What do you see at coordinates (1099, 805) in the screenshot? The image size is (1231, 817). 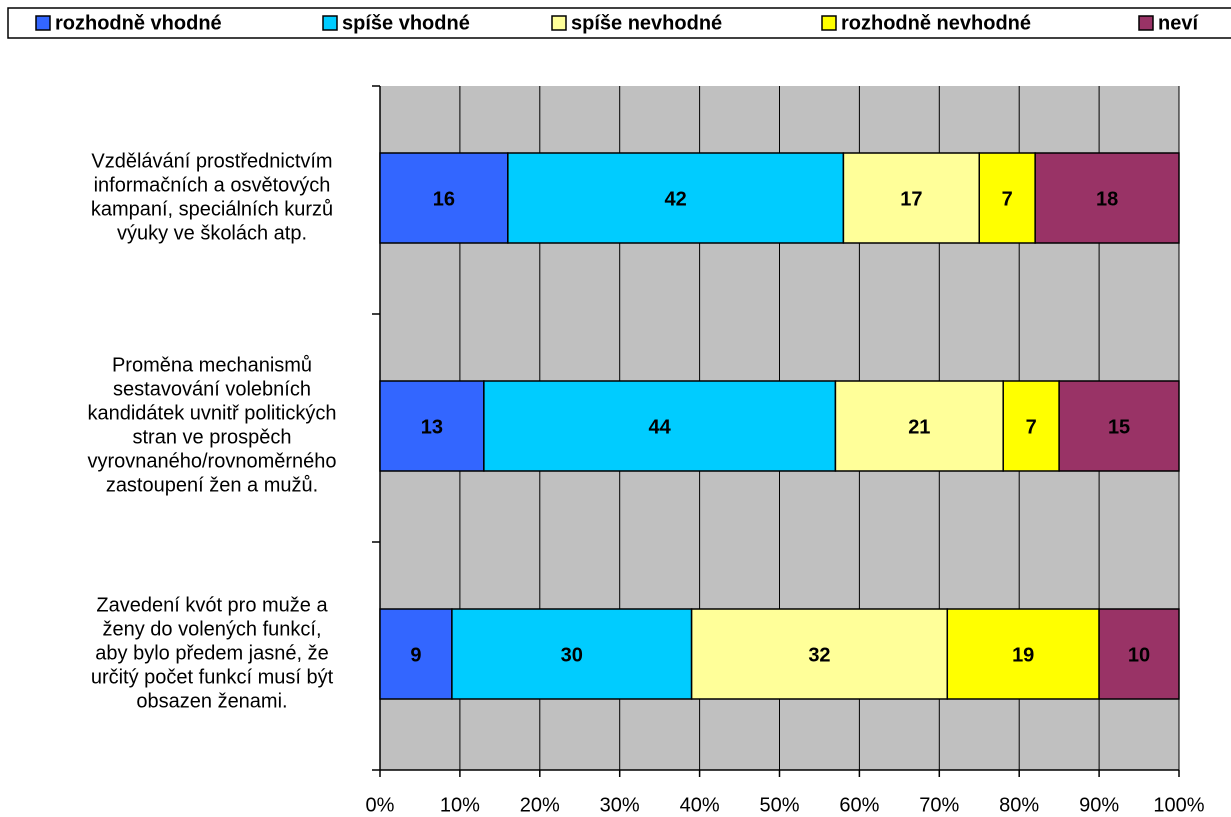 I see `x-tick-label: 90%` at bounding box center [1099, 805].